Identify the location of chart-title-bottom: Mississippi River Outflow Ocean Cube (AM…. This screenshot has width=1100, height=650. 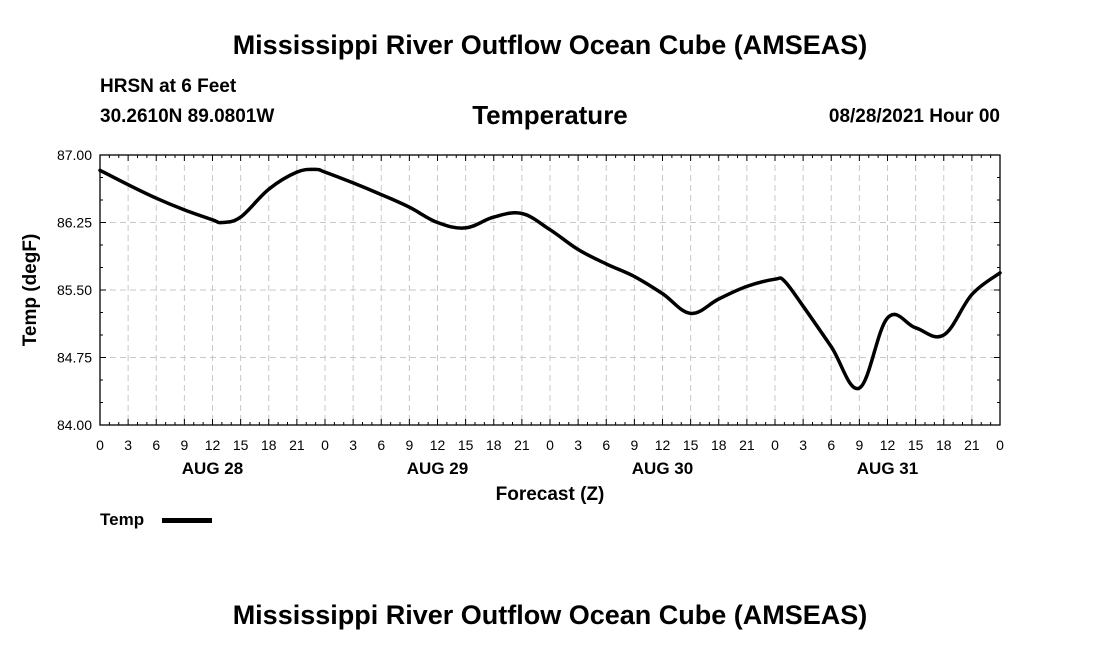
(550, 615).